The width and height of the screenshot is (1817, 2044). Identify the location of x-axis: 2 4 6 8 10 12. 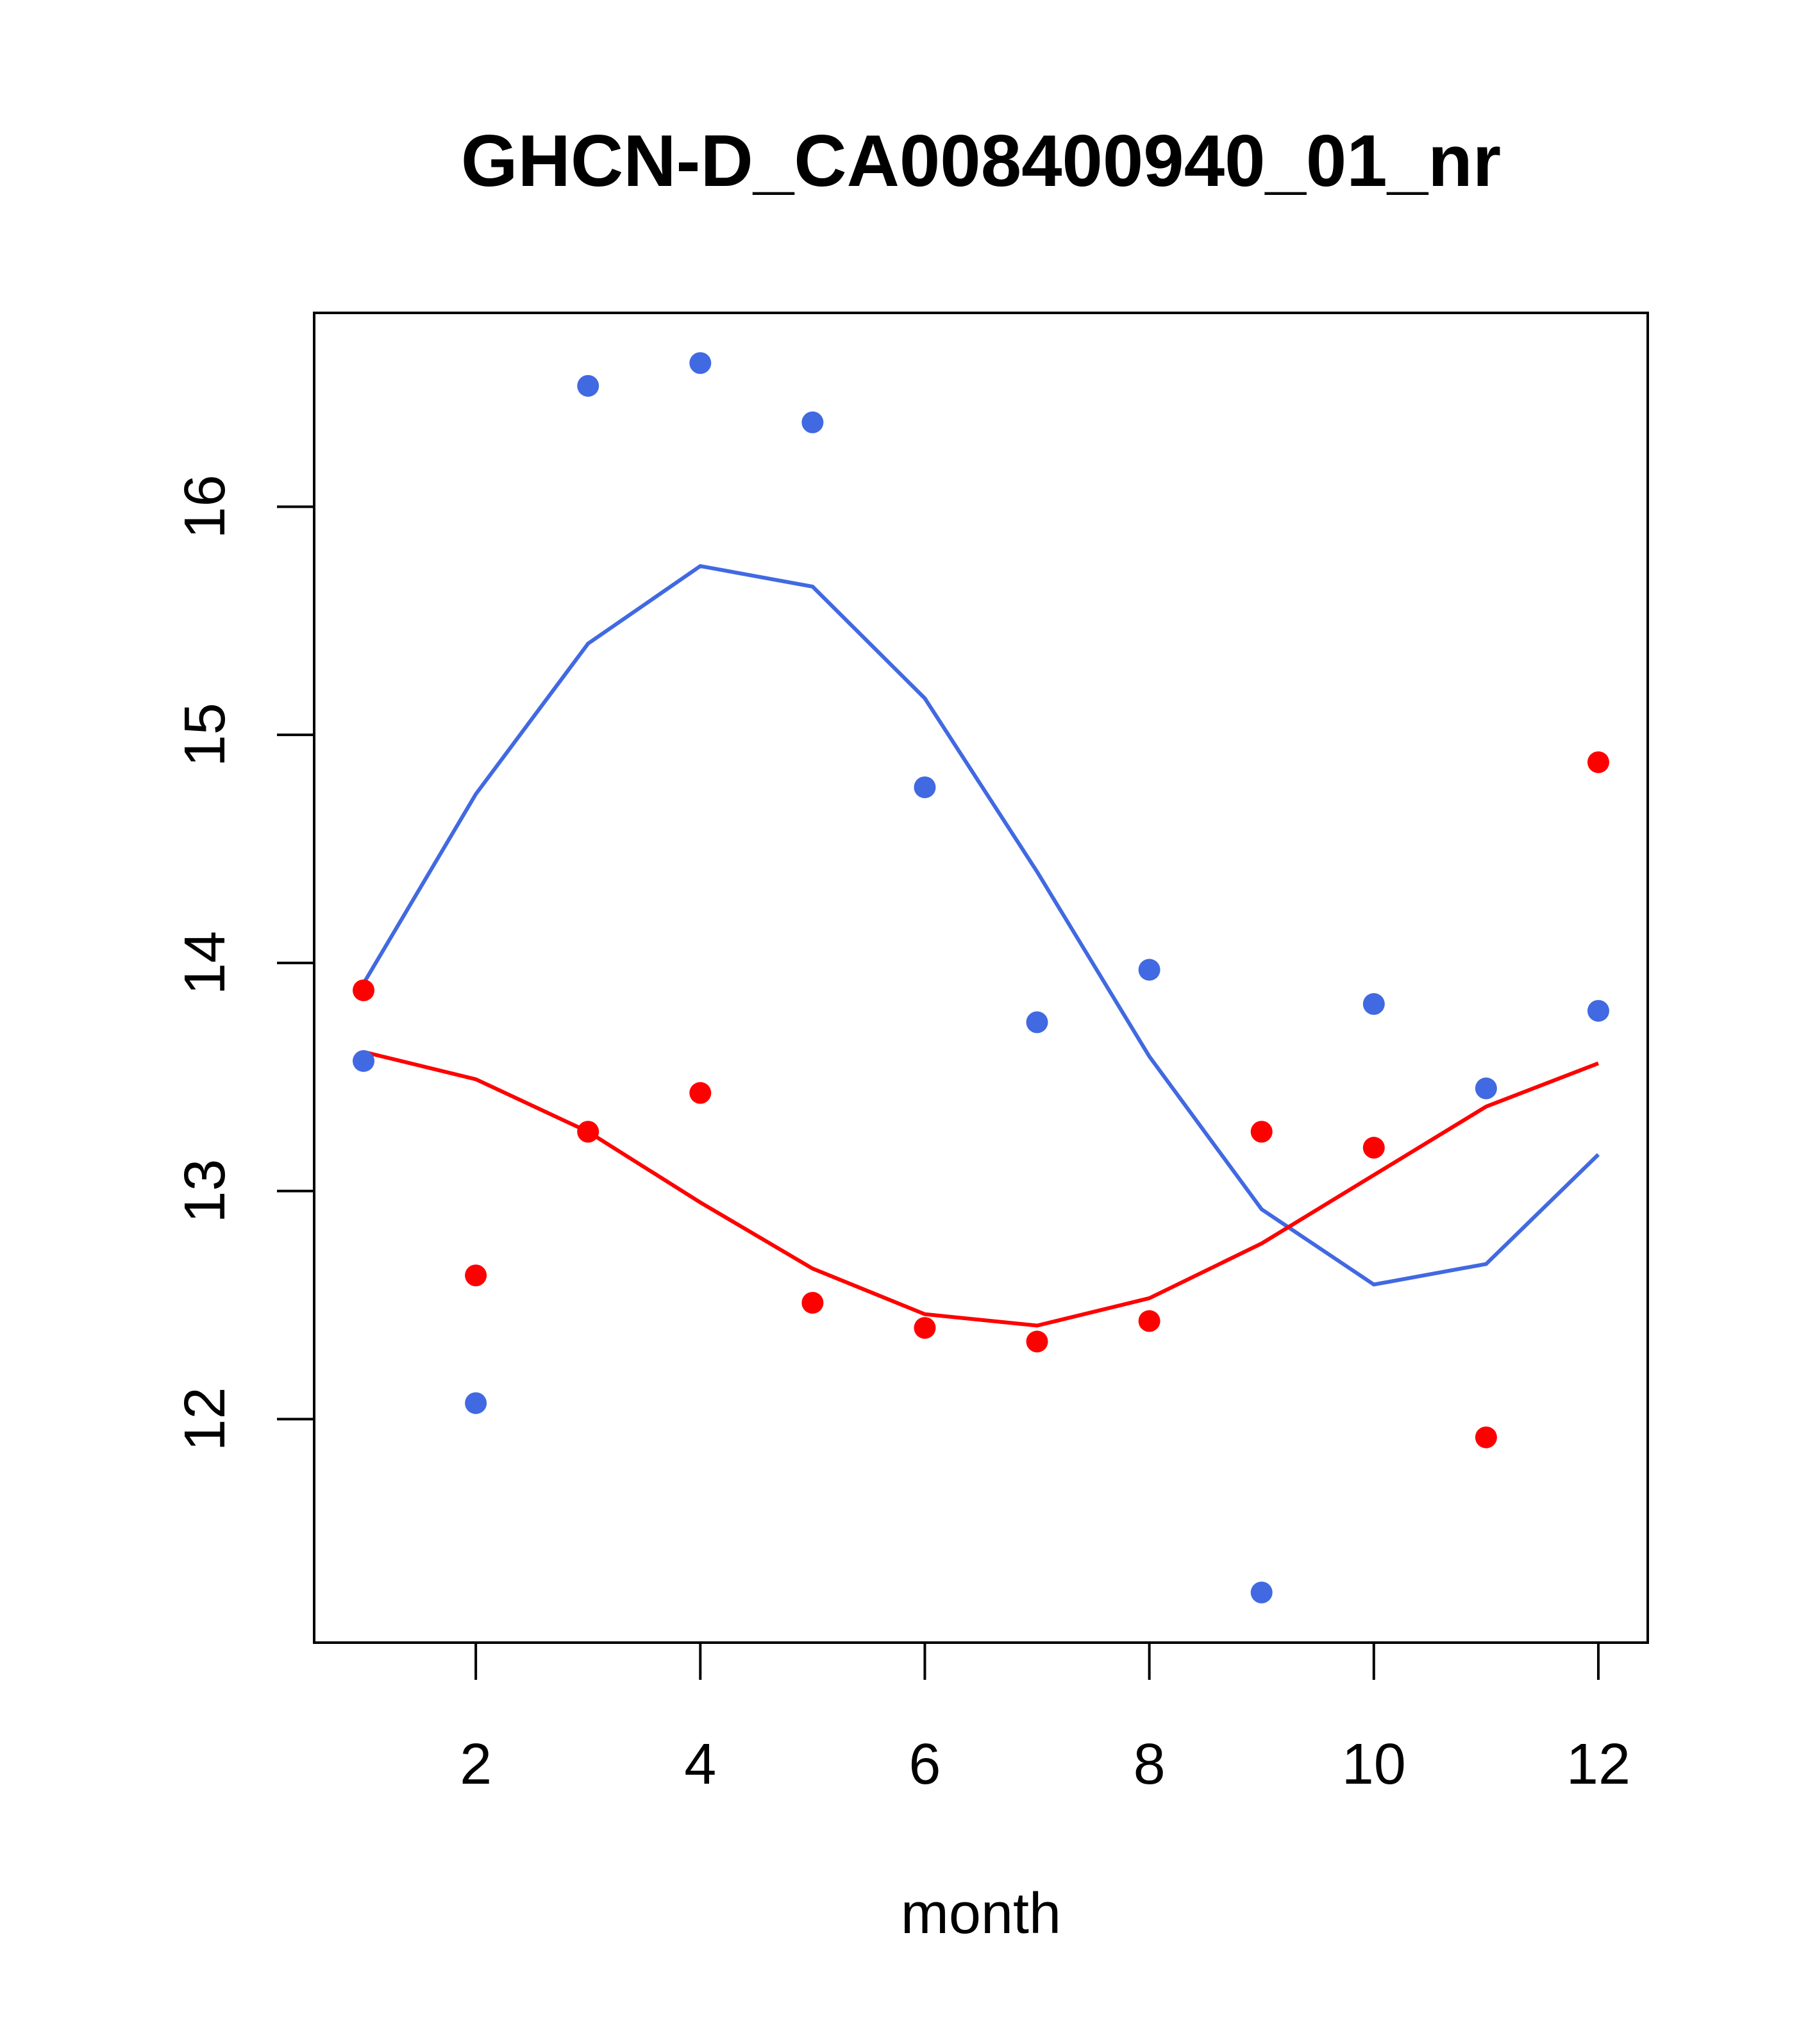
(1045, 1719).